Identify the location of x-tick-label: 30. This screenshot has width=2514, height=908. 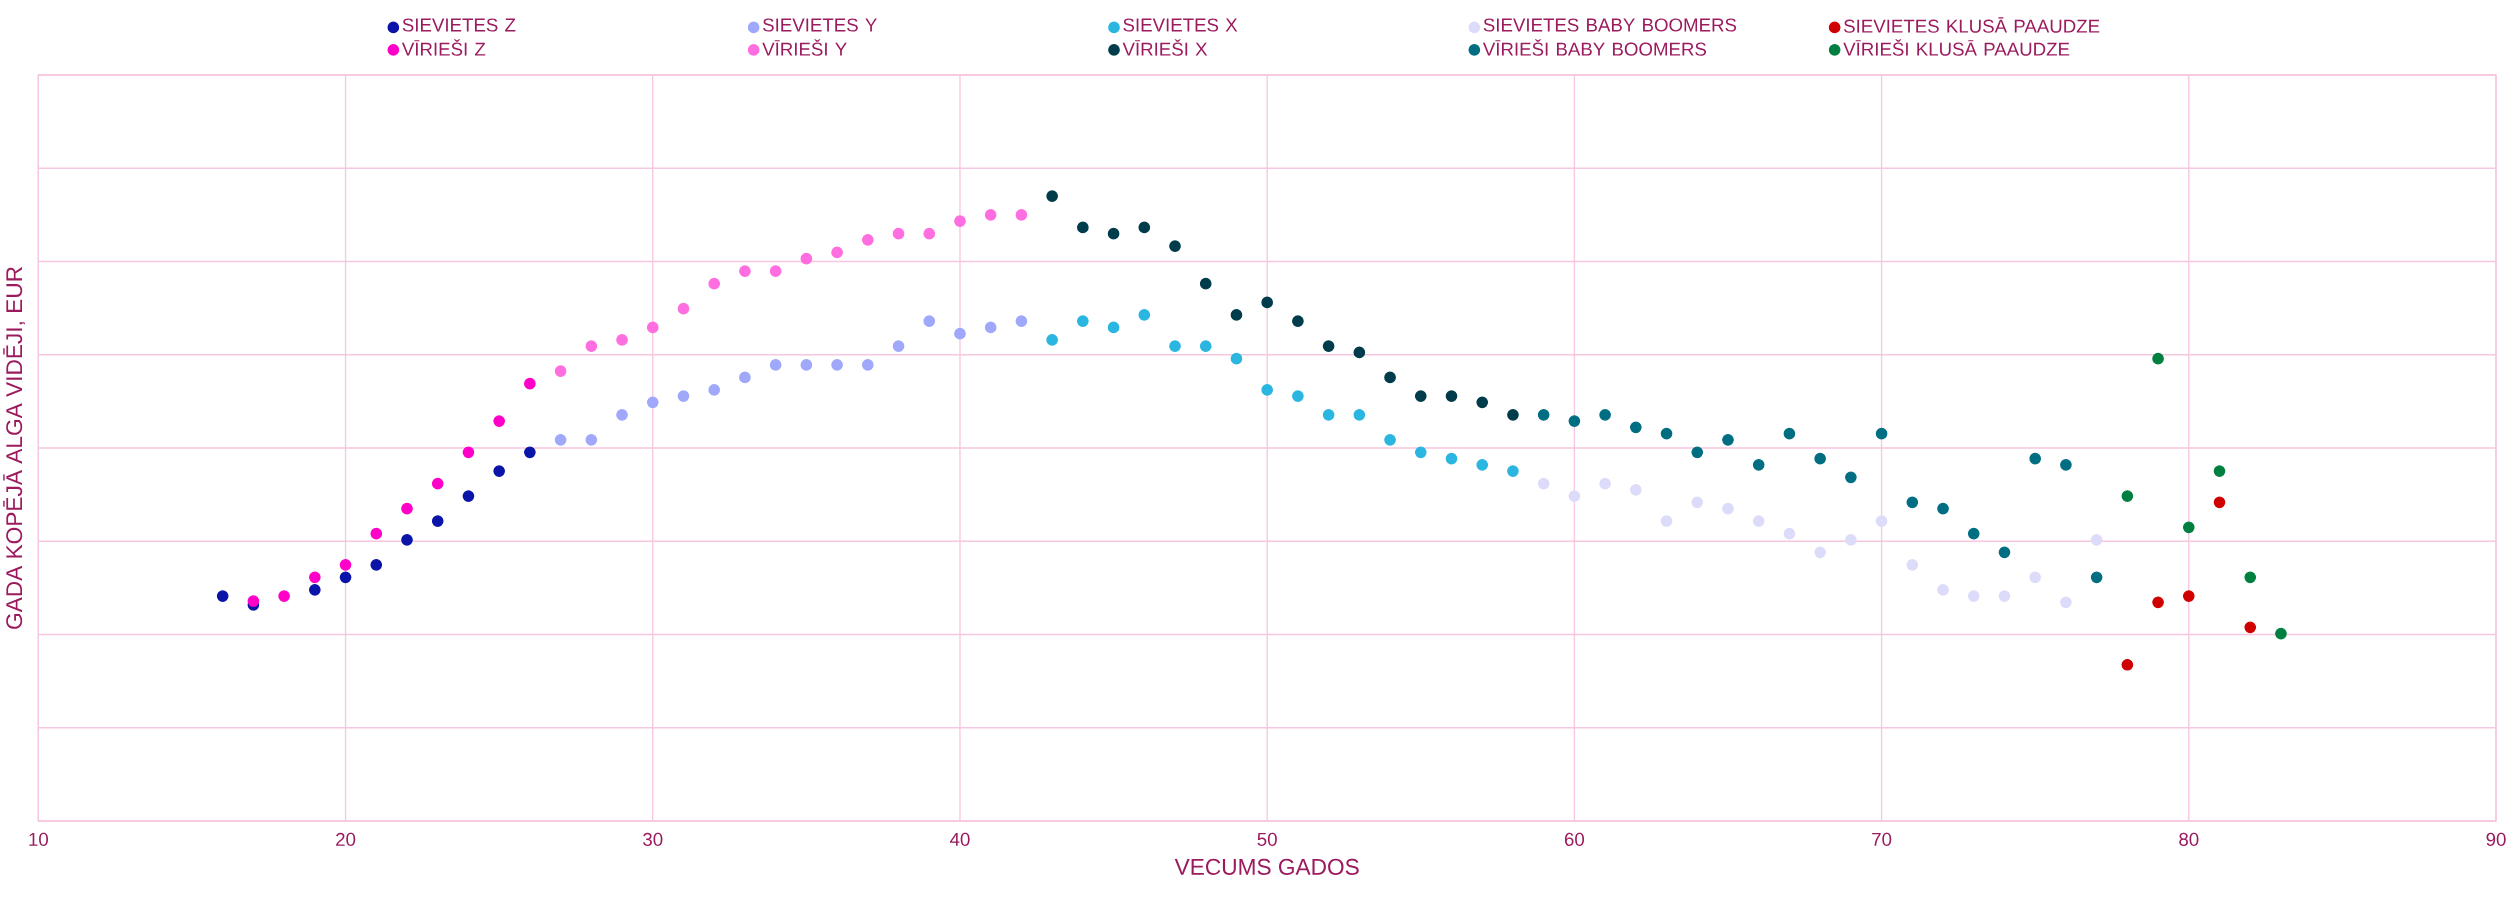
(653, 839).